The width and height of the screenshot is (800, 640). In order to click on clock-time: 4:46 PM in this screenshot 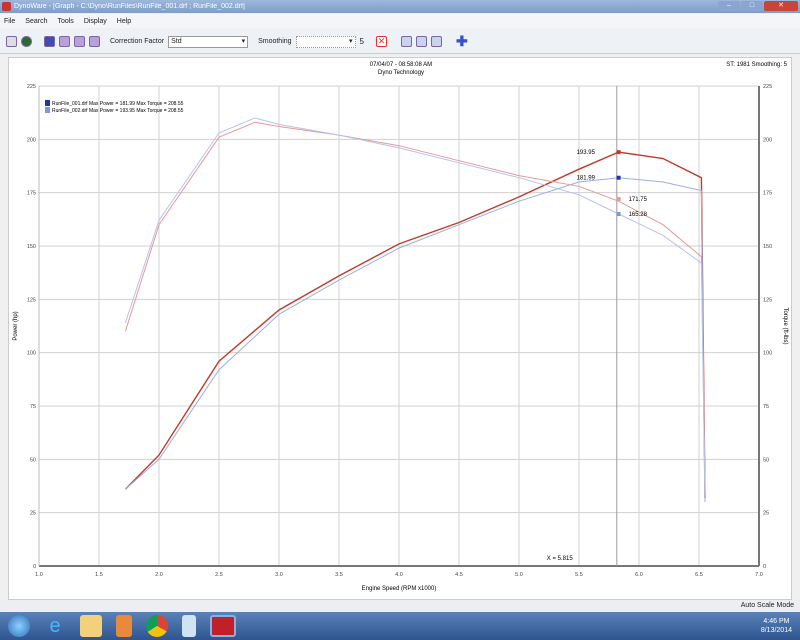, I will do `click(776, 621)`.